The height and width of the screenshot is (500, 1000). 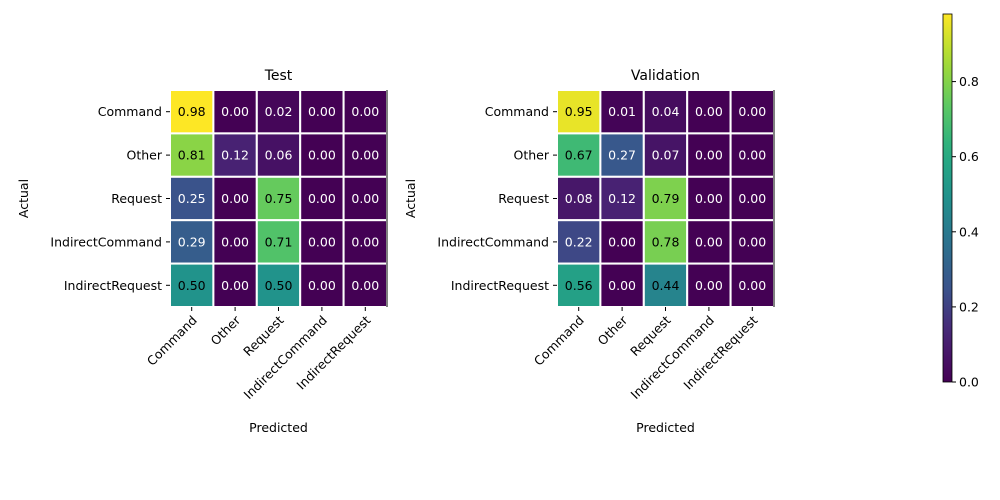 What do you see at coordinates (579, 198) in the screenshot?
I see `cell-value-label: 0.08` at bounding box center [579, 198].